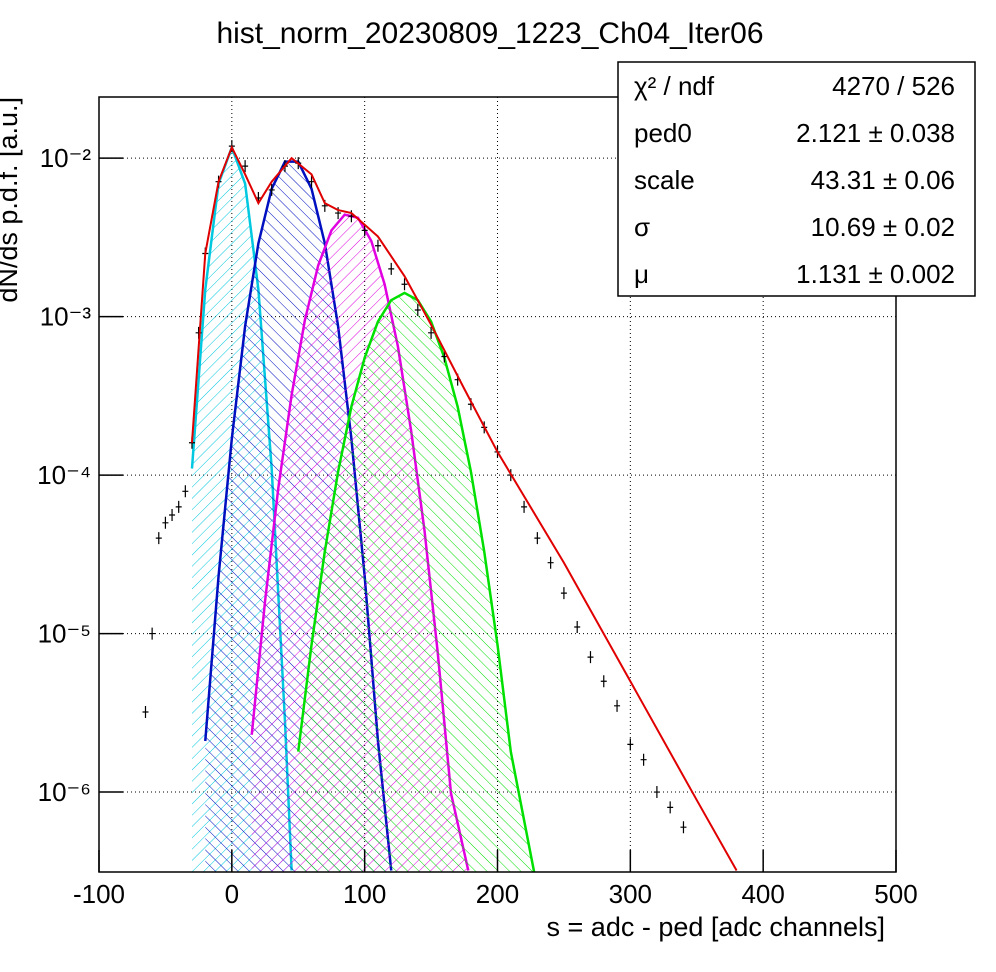  Describe the element at coordinates (232, 894) in the screenshot. I see `x-tick-label: 0` at that location.